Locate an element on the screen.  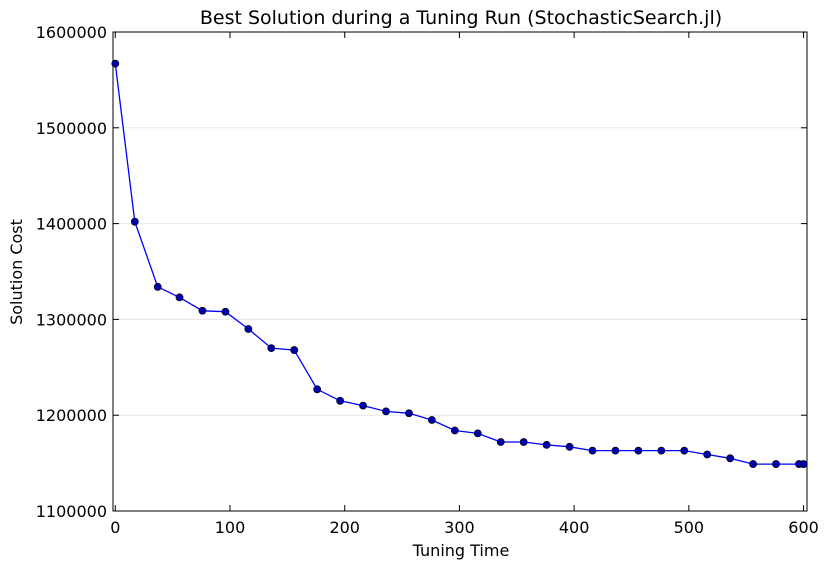
y-tick-label: 1600000 is located at coordinates (71, 32).